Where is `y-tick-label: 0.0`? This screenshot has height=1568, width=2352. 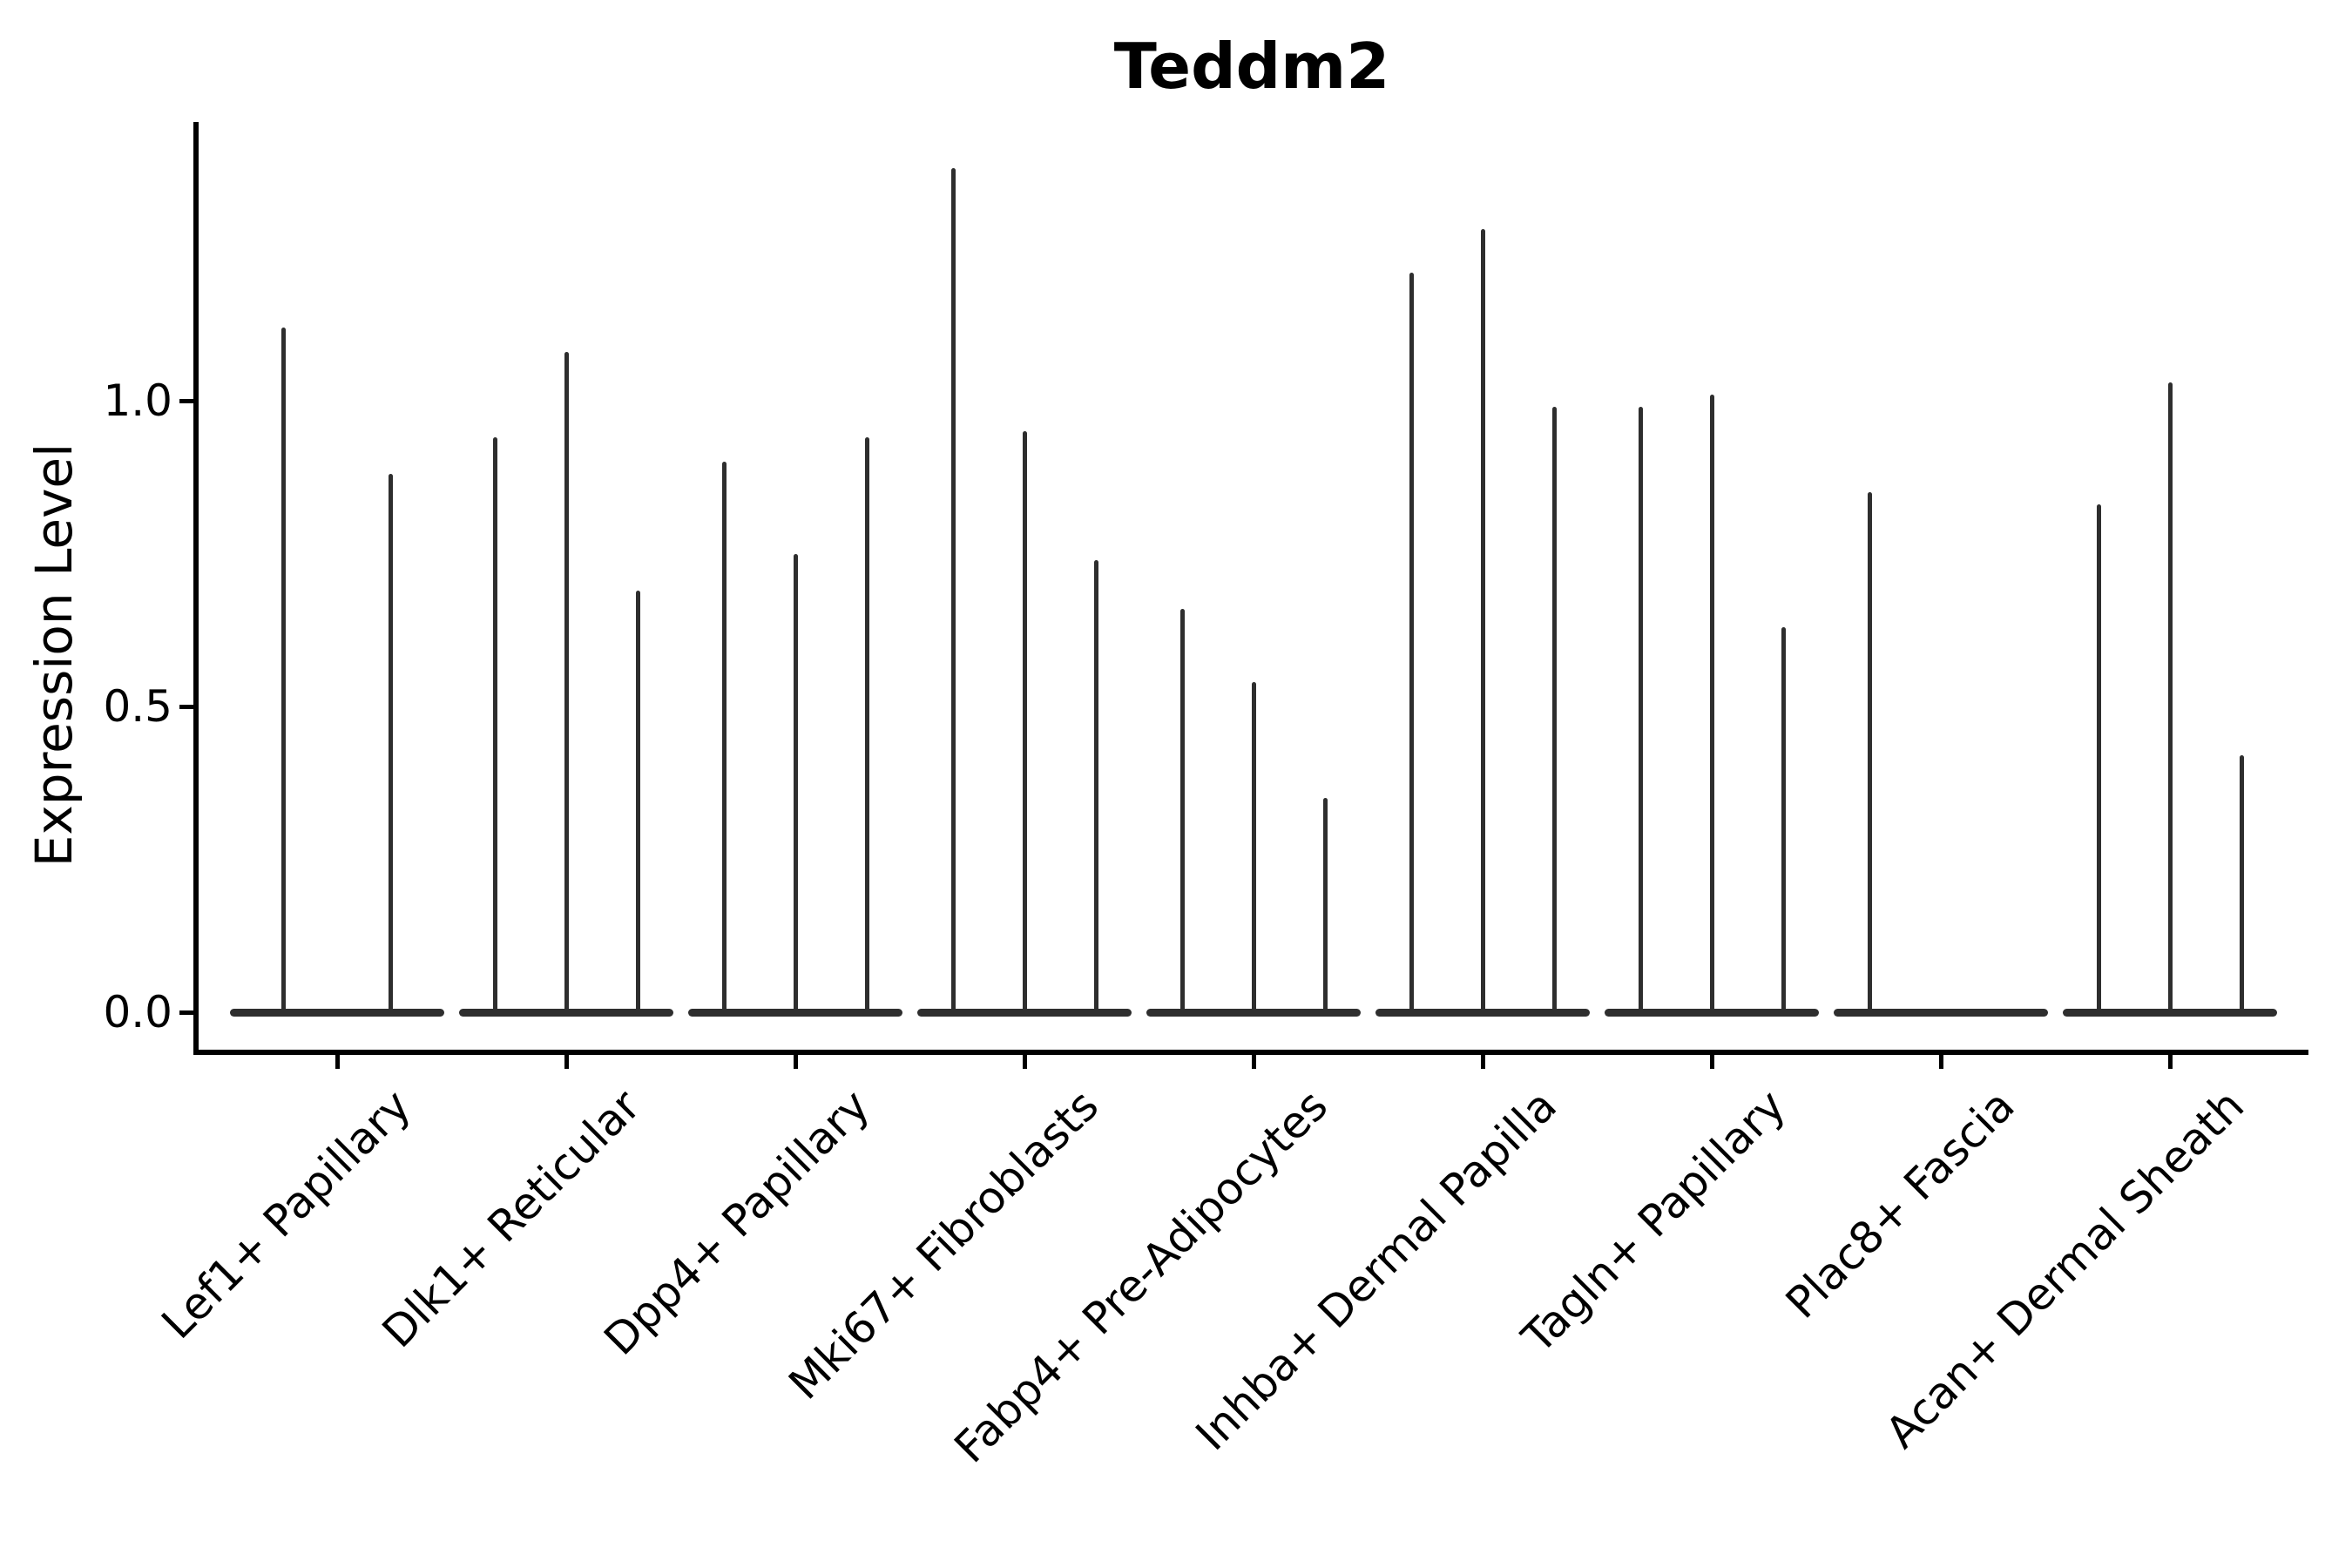 y-tick-label: 0.0 is located at coordinates (137, 1012).